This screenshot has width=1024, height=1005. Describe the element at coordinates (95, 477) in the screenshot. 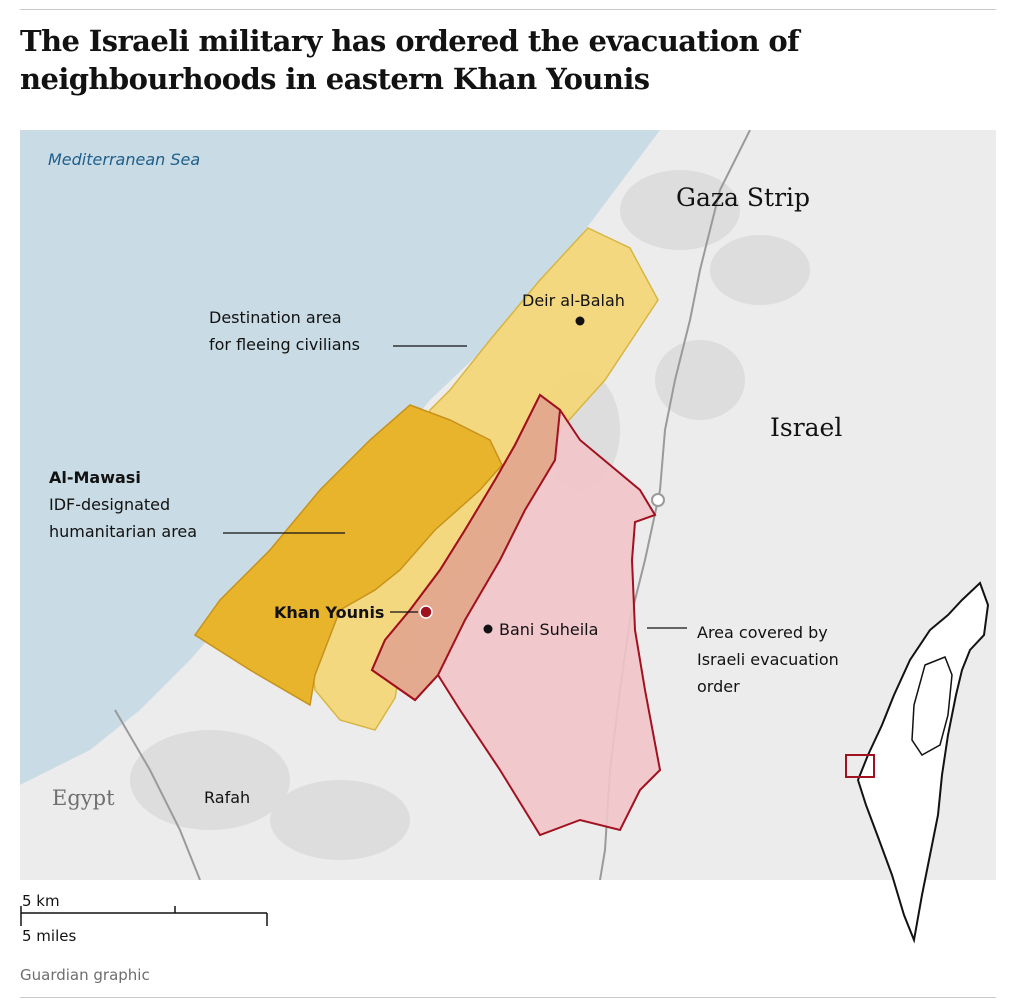

I see `mawasi-title: Al-Mawasi` at that location.